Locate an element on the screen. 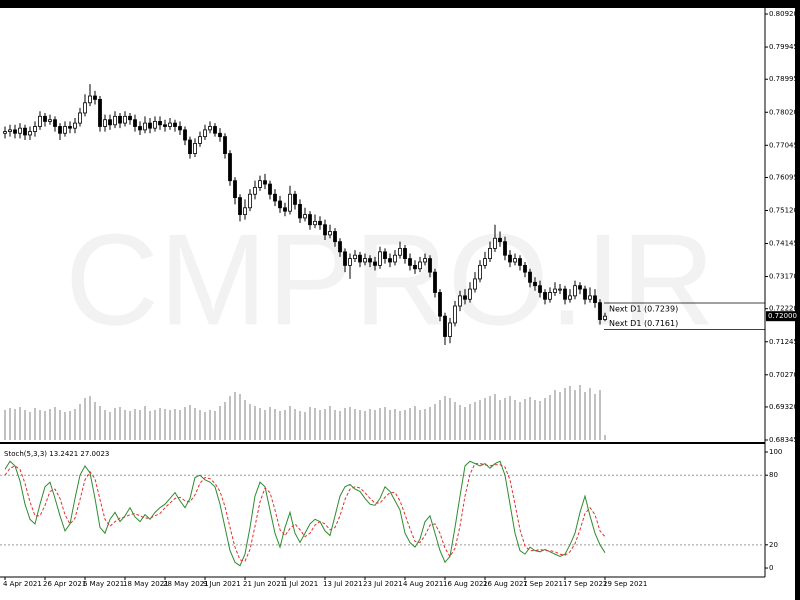  stoch-tick-label: 80 is located at coordinates (773, 475).